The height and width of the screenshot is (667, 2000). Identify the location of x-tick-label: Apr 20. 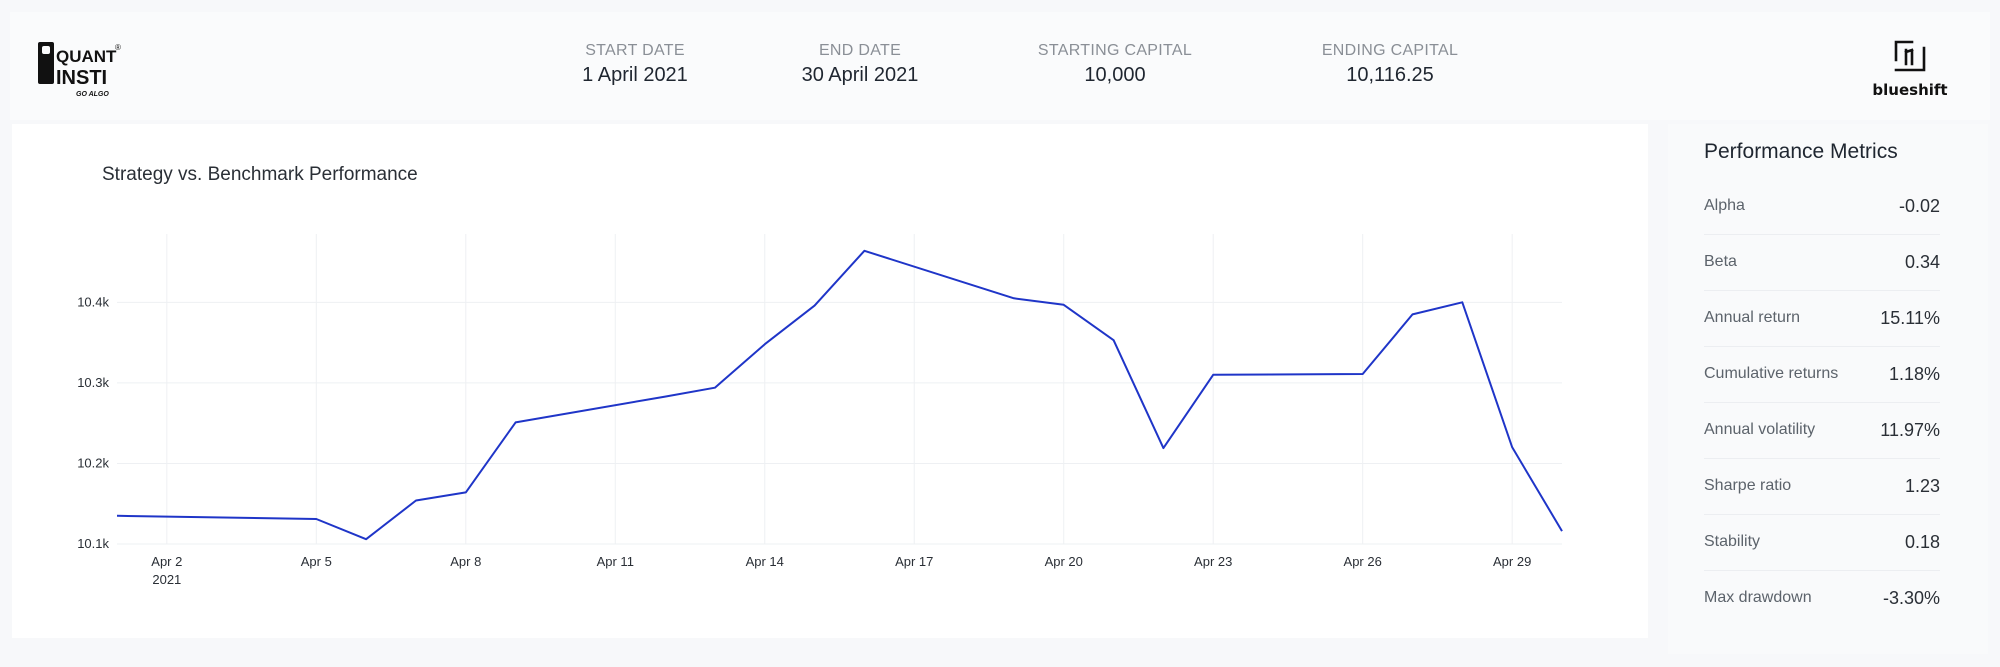
(1064, 561).